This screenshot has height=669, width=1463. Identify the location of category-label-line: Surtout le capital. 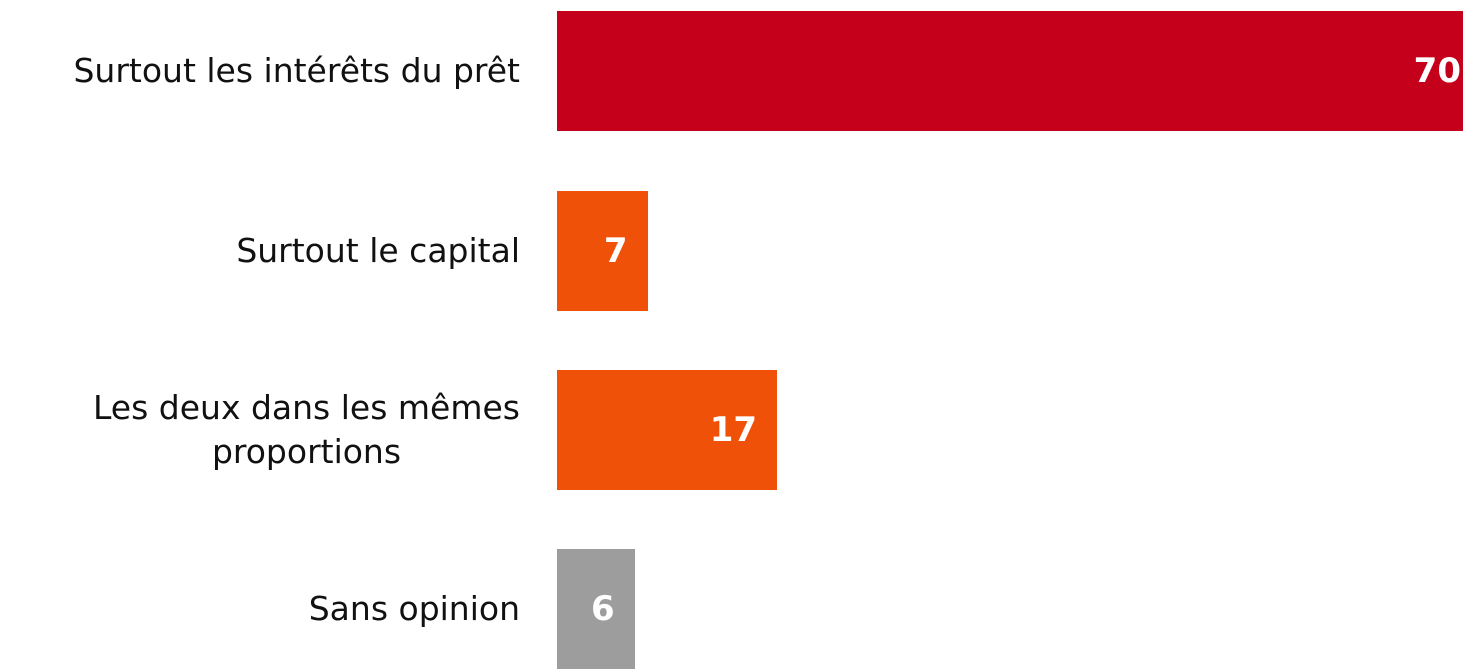
(378, 250).